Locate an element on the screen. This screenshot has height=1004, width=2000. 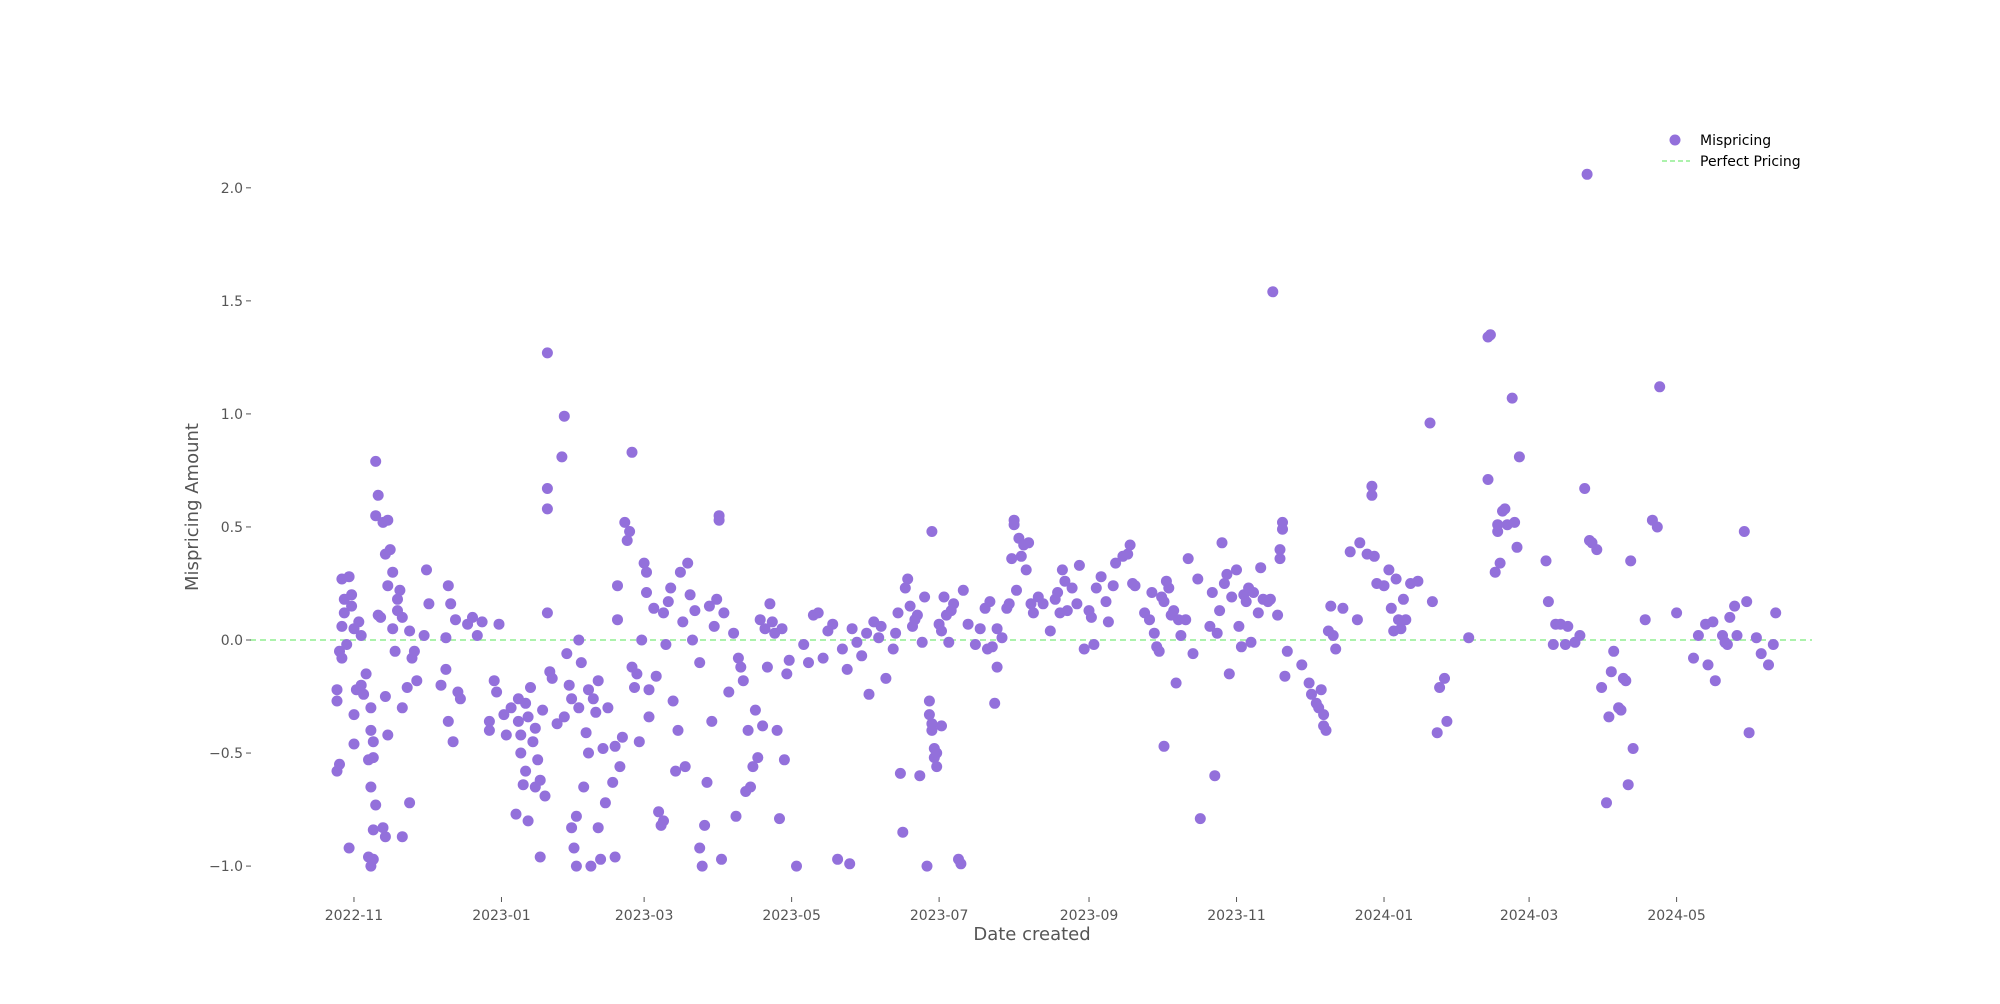
legend-marker-mispricing is located at coordinates (1675, 140).